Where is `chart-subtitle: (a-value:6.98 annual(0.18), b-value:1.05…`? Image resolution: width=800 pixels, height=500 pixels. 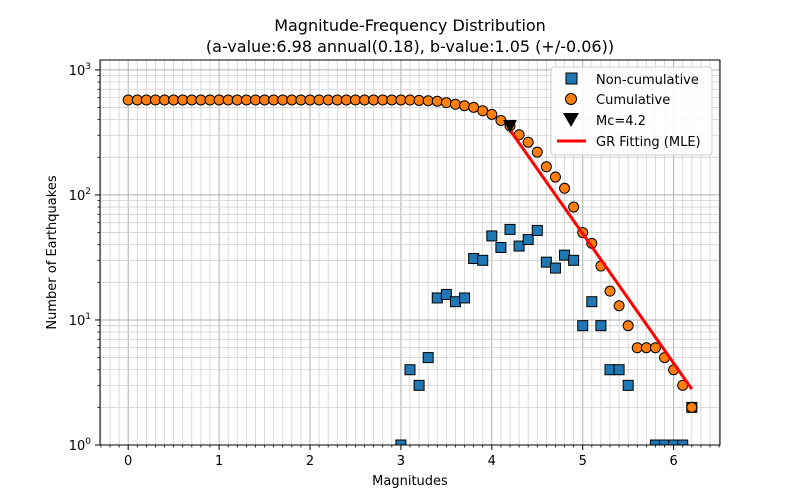 chart-subtitle: (a-value:6.98 annual(0.18), b-value:1.05… is located at coordinates (410, 46).